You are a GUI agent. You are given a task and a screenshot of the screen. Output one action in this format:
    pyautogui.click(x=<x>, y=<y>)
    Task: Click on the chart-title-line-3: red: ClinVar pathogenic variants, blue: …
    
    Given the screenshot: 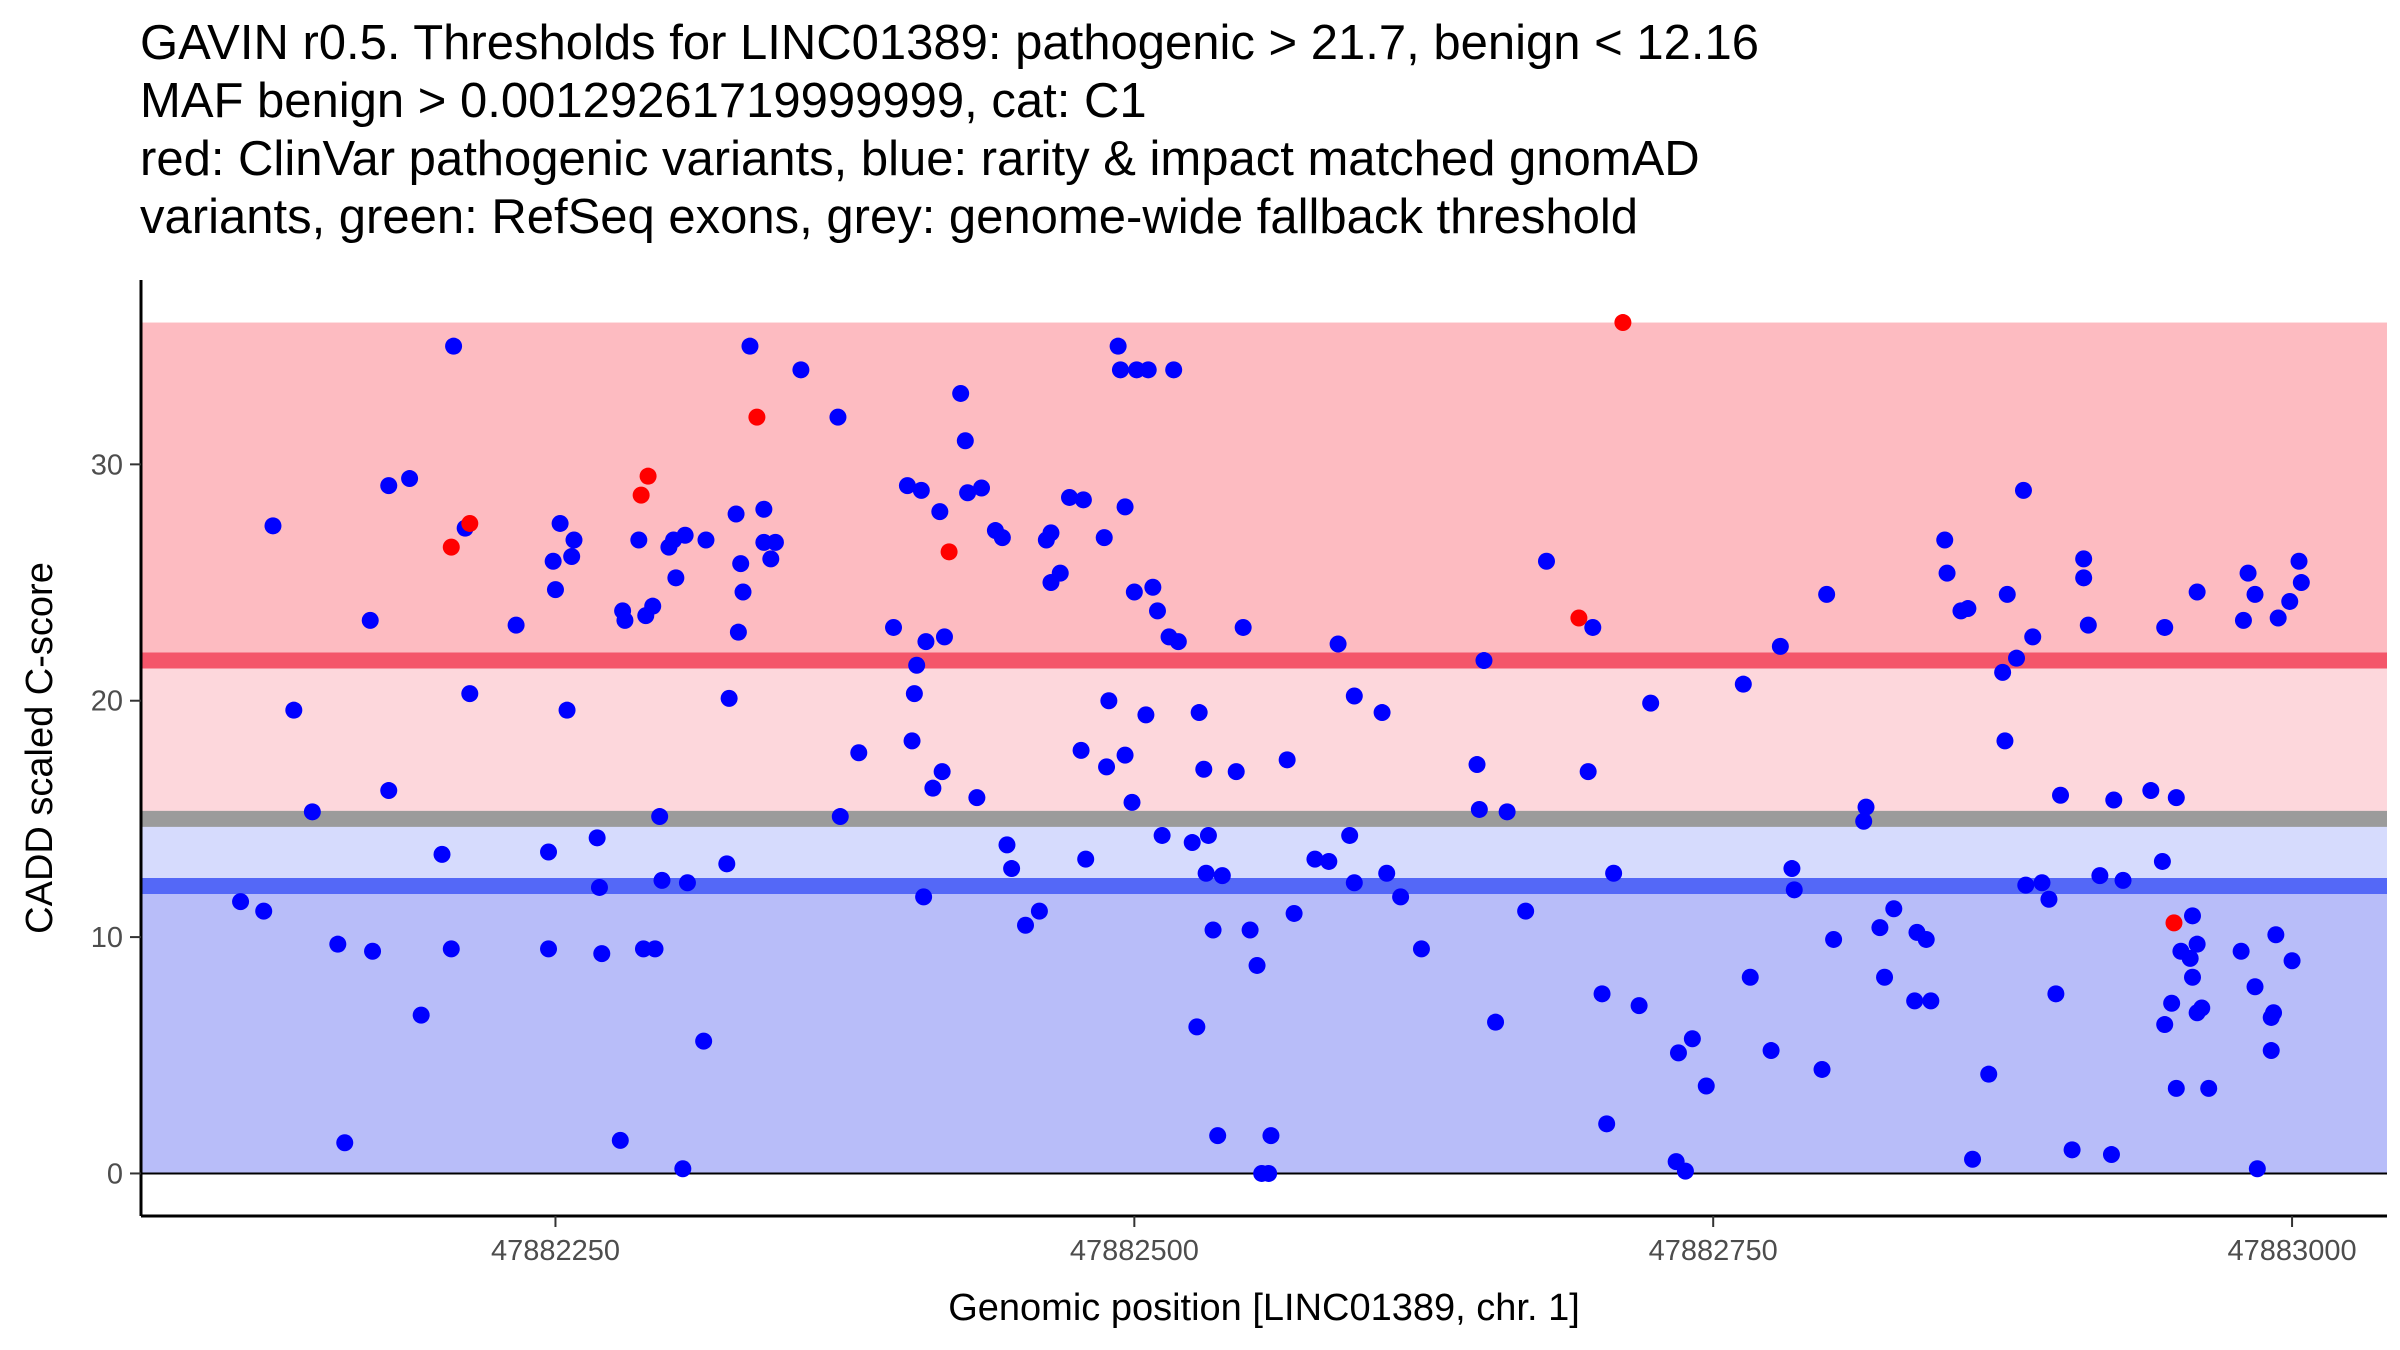 What is the action you would take?
    pyautogui.click(x=920, y=159)
    